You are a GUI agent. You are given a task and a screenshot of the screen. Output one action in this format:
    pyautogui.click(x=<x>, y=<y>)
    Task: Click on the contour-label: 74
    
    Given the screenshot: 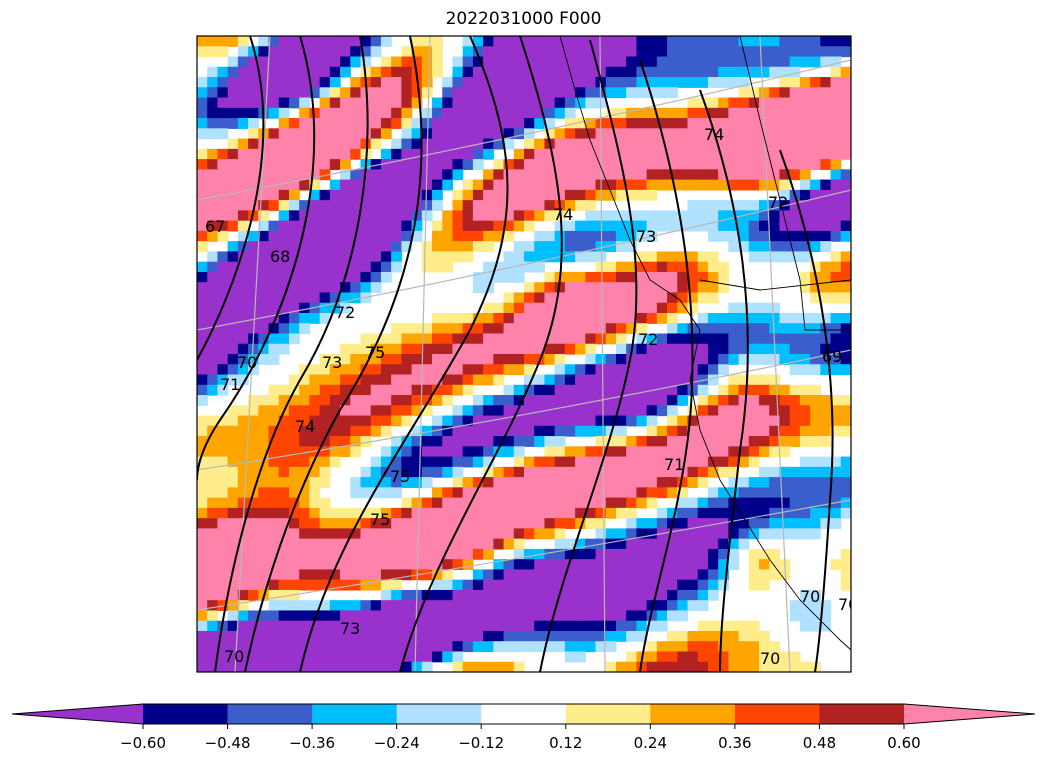 What is the action you would take?
    pyautogui.click(x=305, y=426)
    